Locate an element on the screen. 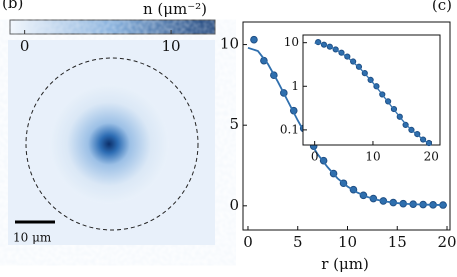 Image resolution: width=457 pixels, height=277 pixels. colorbar-tick-label: 10 is located at coordinates (171, 46).